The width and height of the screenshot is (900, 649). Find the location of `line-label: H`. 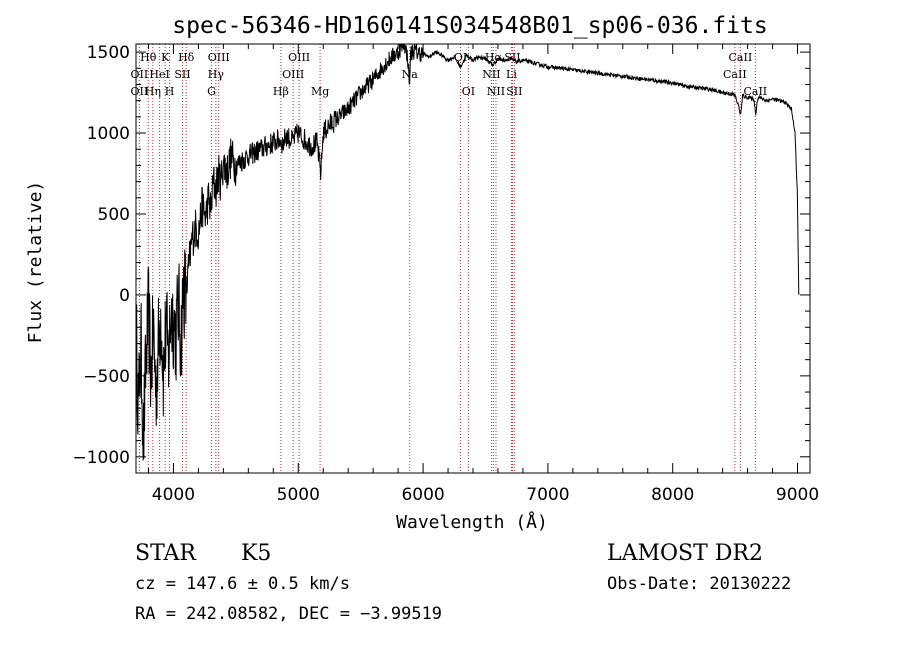

line-label: H is located at coordinates (170, 91).